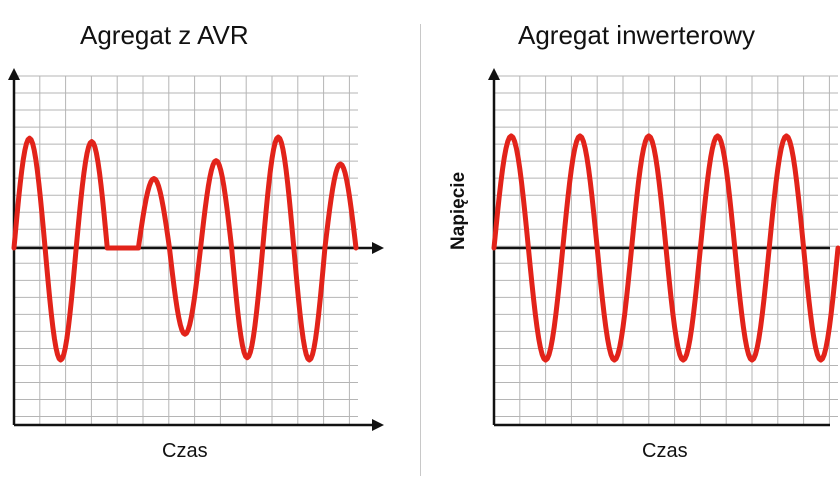 The height and width of the screenshot is (480, 840). Describe the element at coordinates (164, 35) in the screenshot. I see `chart-title-avr: Agregat z AVR` at that location.